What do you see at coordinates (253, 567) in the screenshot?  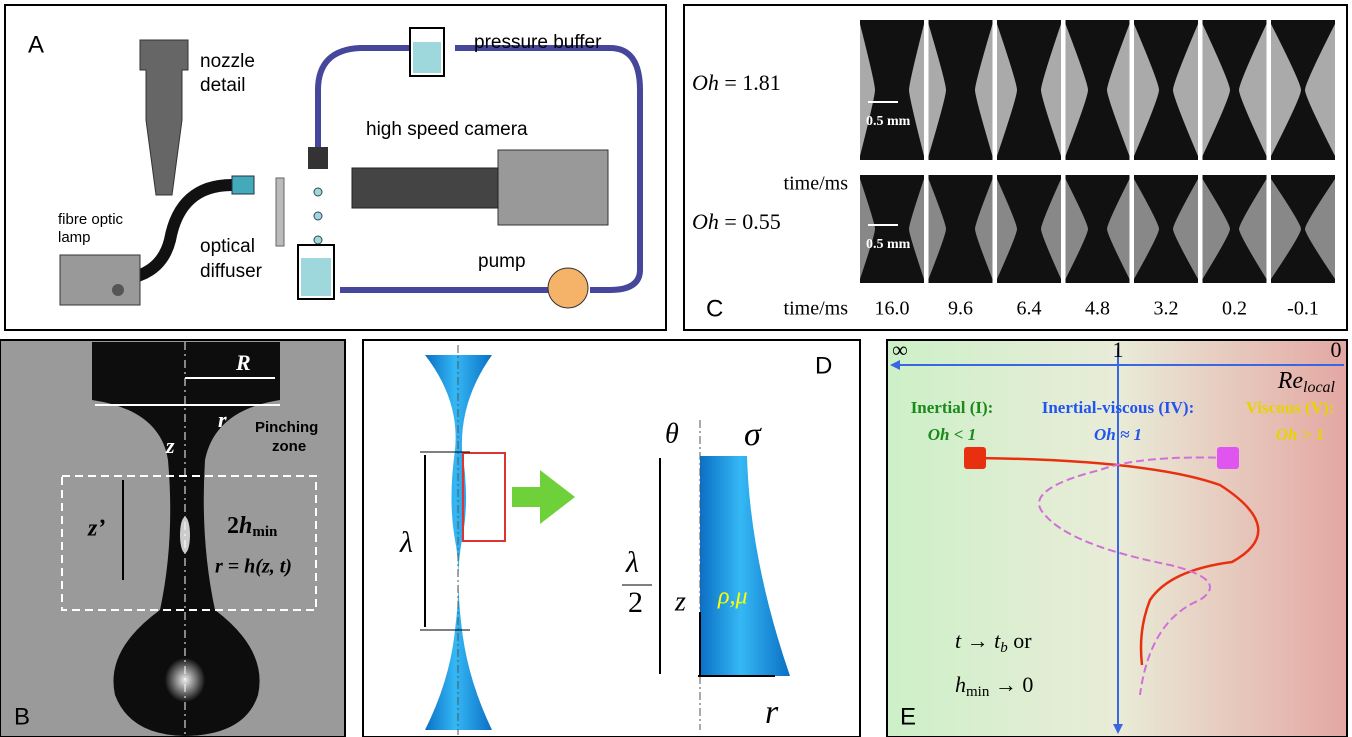 I see `label: r = h(z, t)` at bounding box center [253, 567].